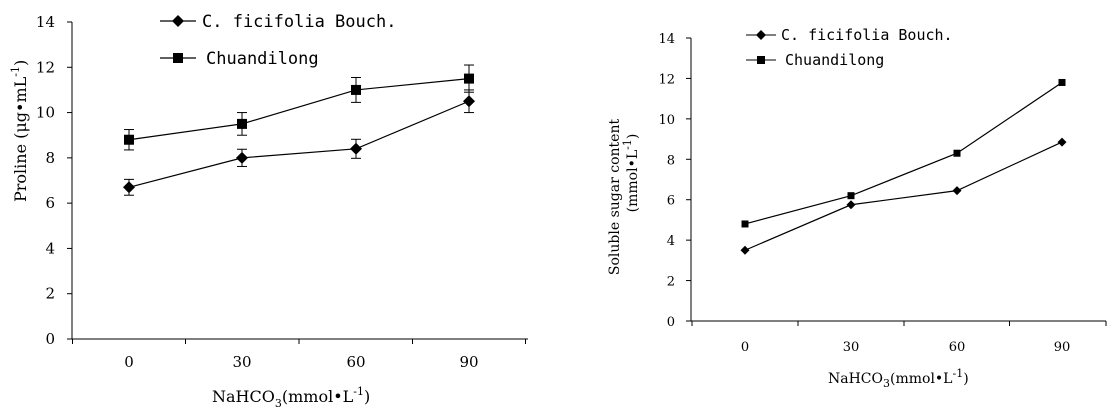 This screenshot has width=1115, height=413. I want to click on left-legend-entry-2: Chuandilong, so click(239, 59).